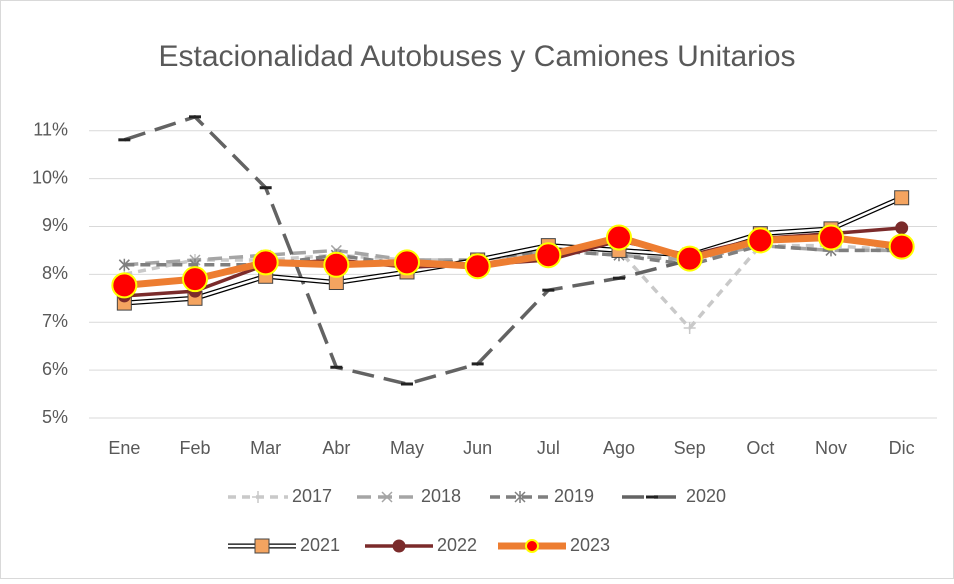  What do you see at coordinates (407, 448) in the screenshot?
I see `x-tick-label: May` at bounding box center [407, 448].